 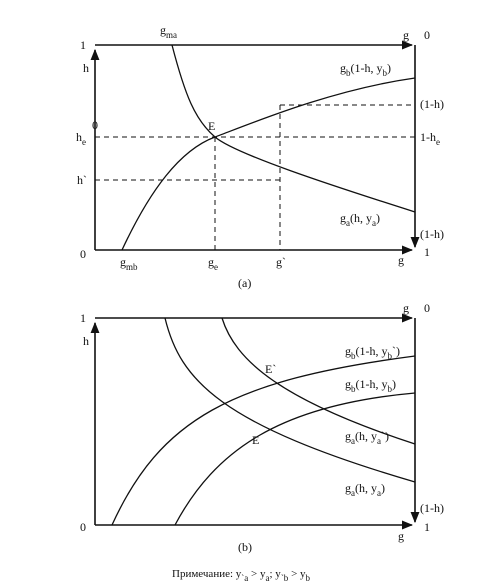 I want to click on label: (b), so click(x=245, y=547).